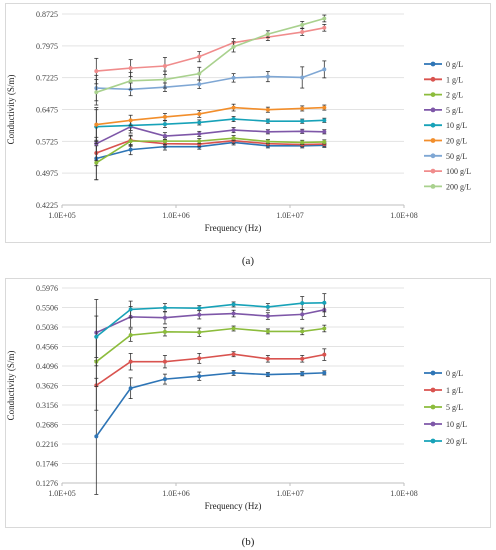  What do you see at coordinates (47, 46) in the screenshot?
I see `y-tick-label: 0.7975` at bounding box center [47, 46].